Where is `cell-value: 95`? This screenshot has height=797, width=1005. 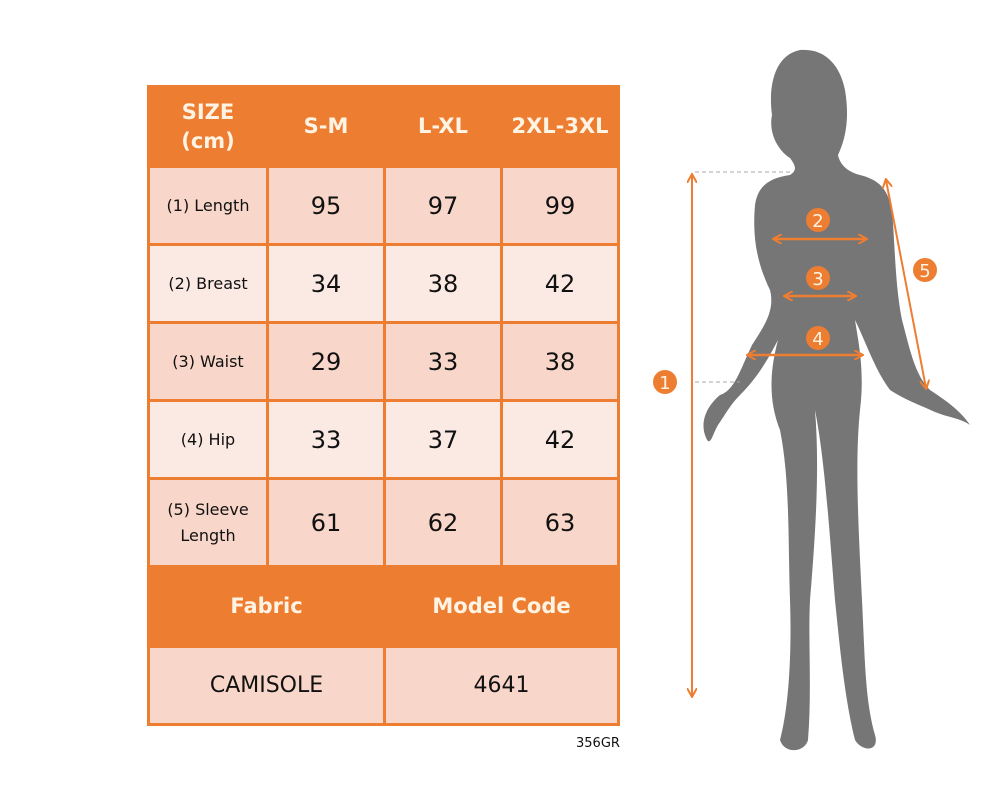 cell-value: 95 is located at coordinates (326, 205).